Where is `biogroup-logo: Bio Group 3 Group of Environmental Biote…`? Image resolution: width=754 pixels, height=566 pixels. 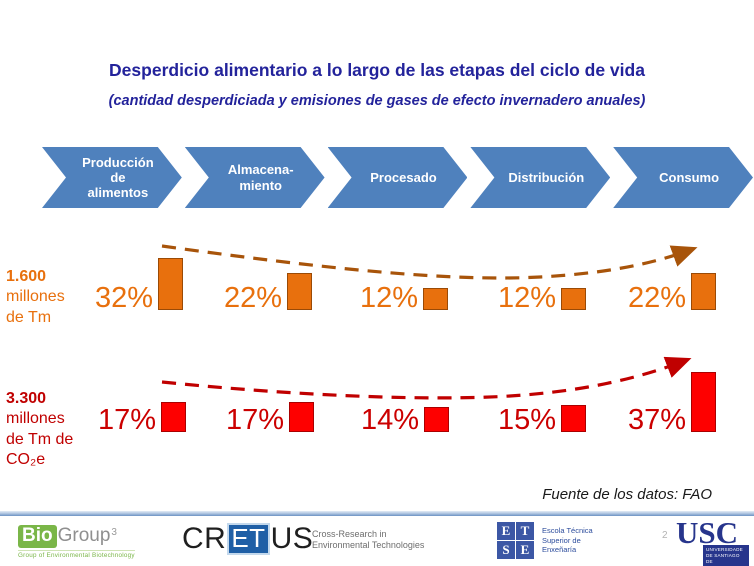
biogroup-logo: Bio Group 3 Group of Environmental Biote… is located at coordinates (76, 542).